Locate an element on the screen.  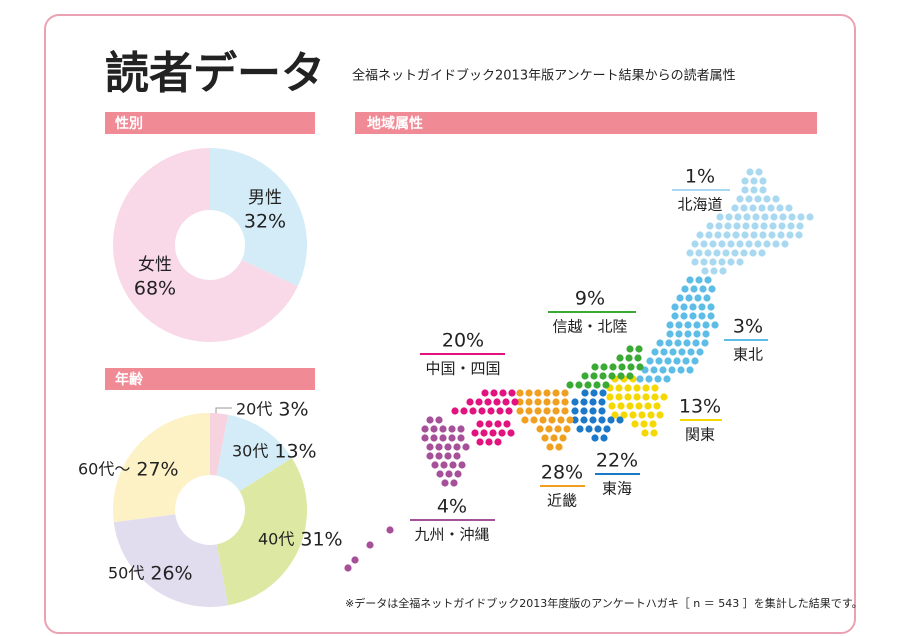
section-title: 性別 is located at coordinates (129, 123).